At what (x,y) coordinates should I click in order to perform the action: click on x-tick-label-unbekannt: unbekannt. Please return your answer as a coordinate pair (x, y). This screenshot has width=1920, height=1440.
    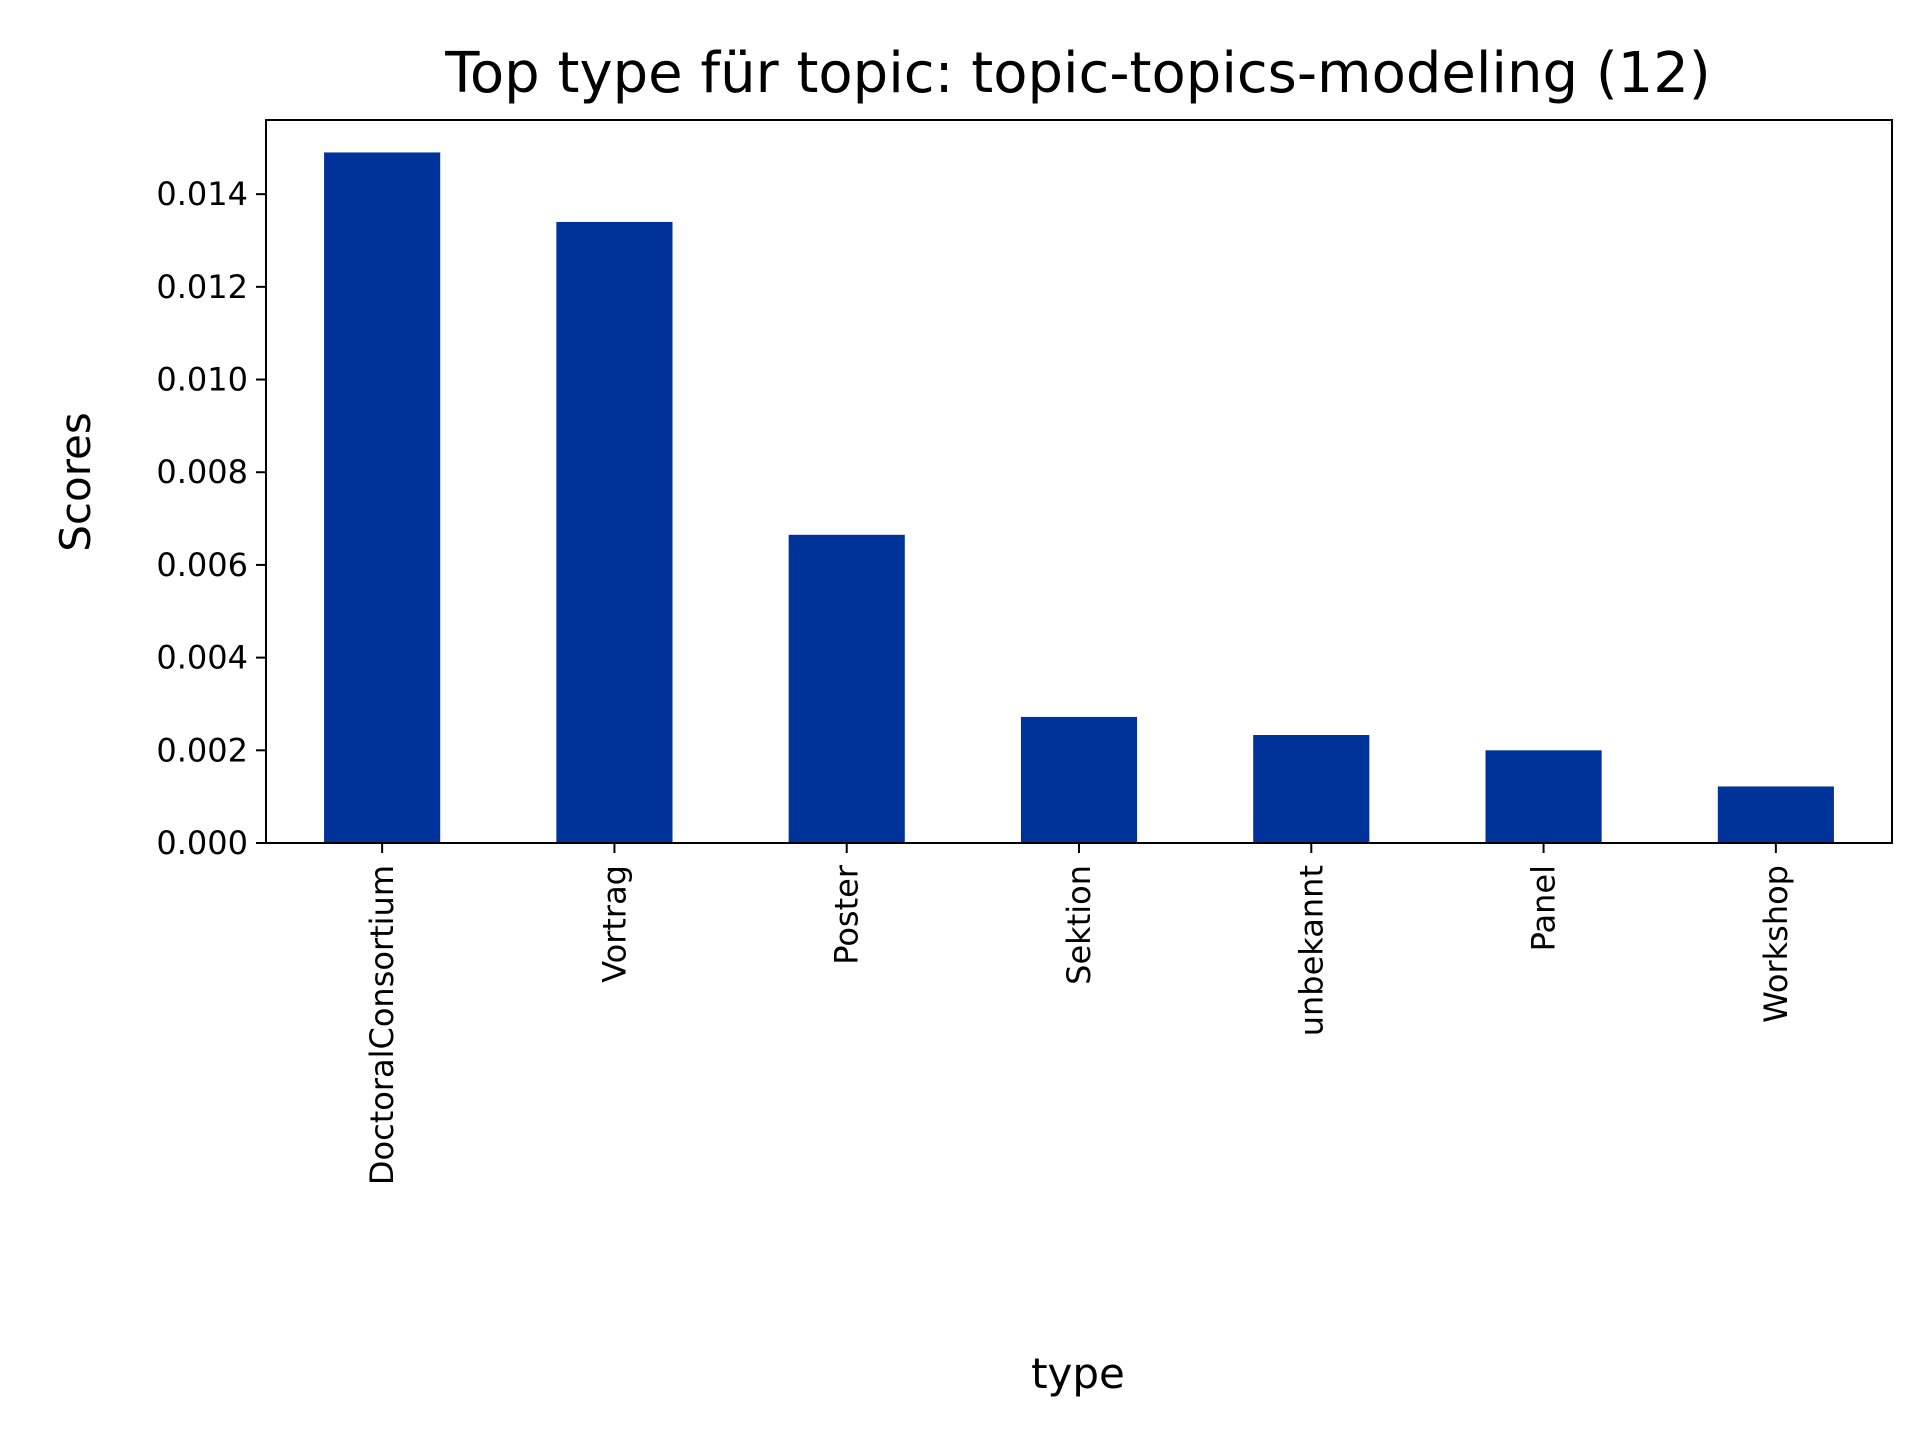
    Looking at the image, I should click on (1311, 950).